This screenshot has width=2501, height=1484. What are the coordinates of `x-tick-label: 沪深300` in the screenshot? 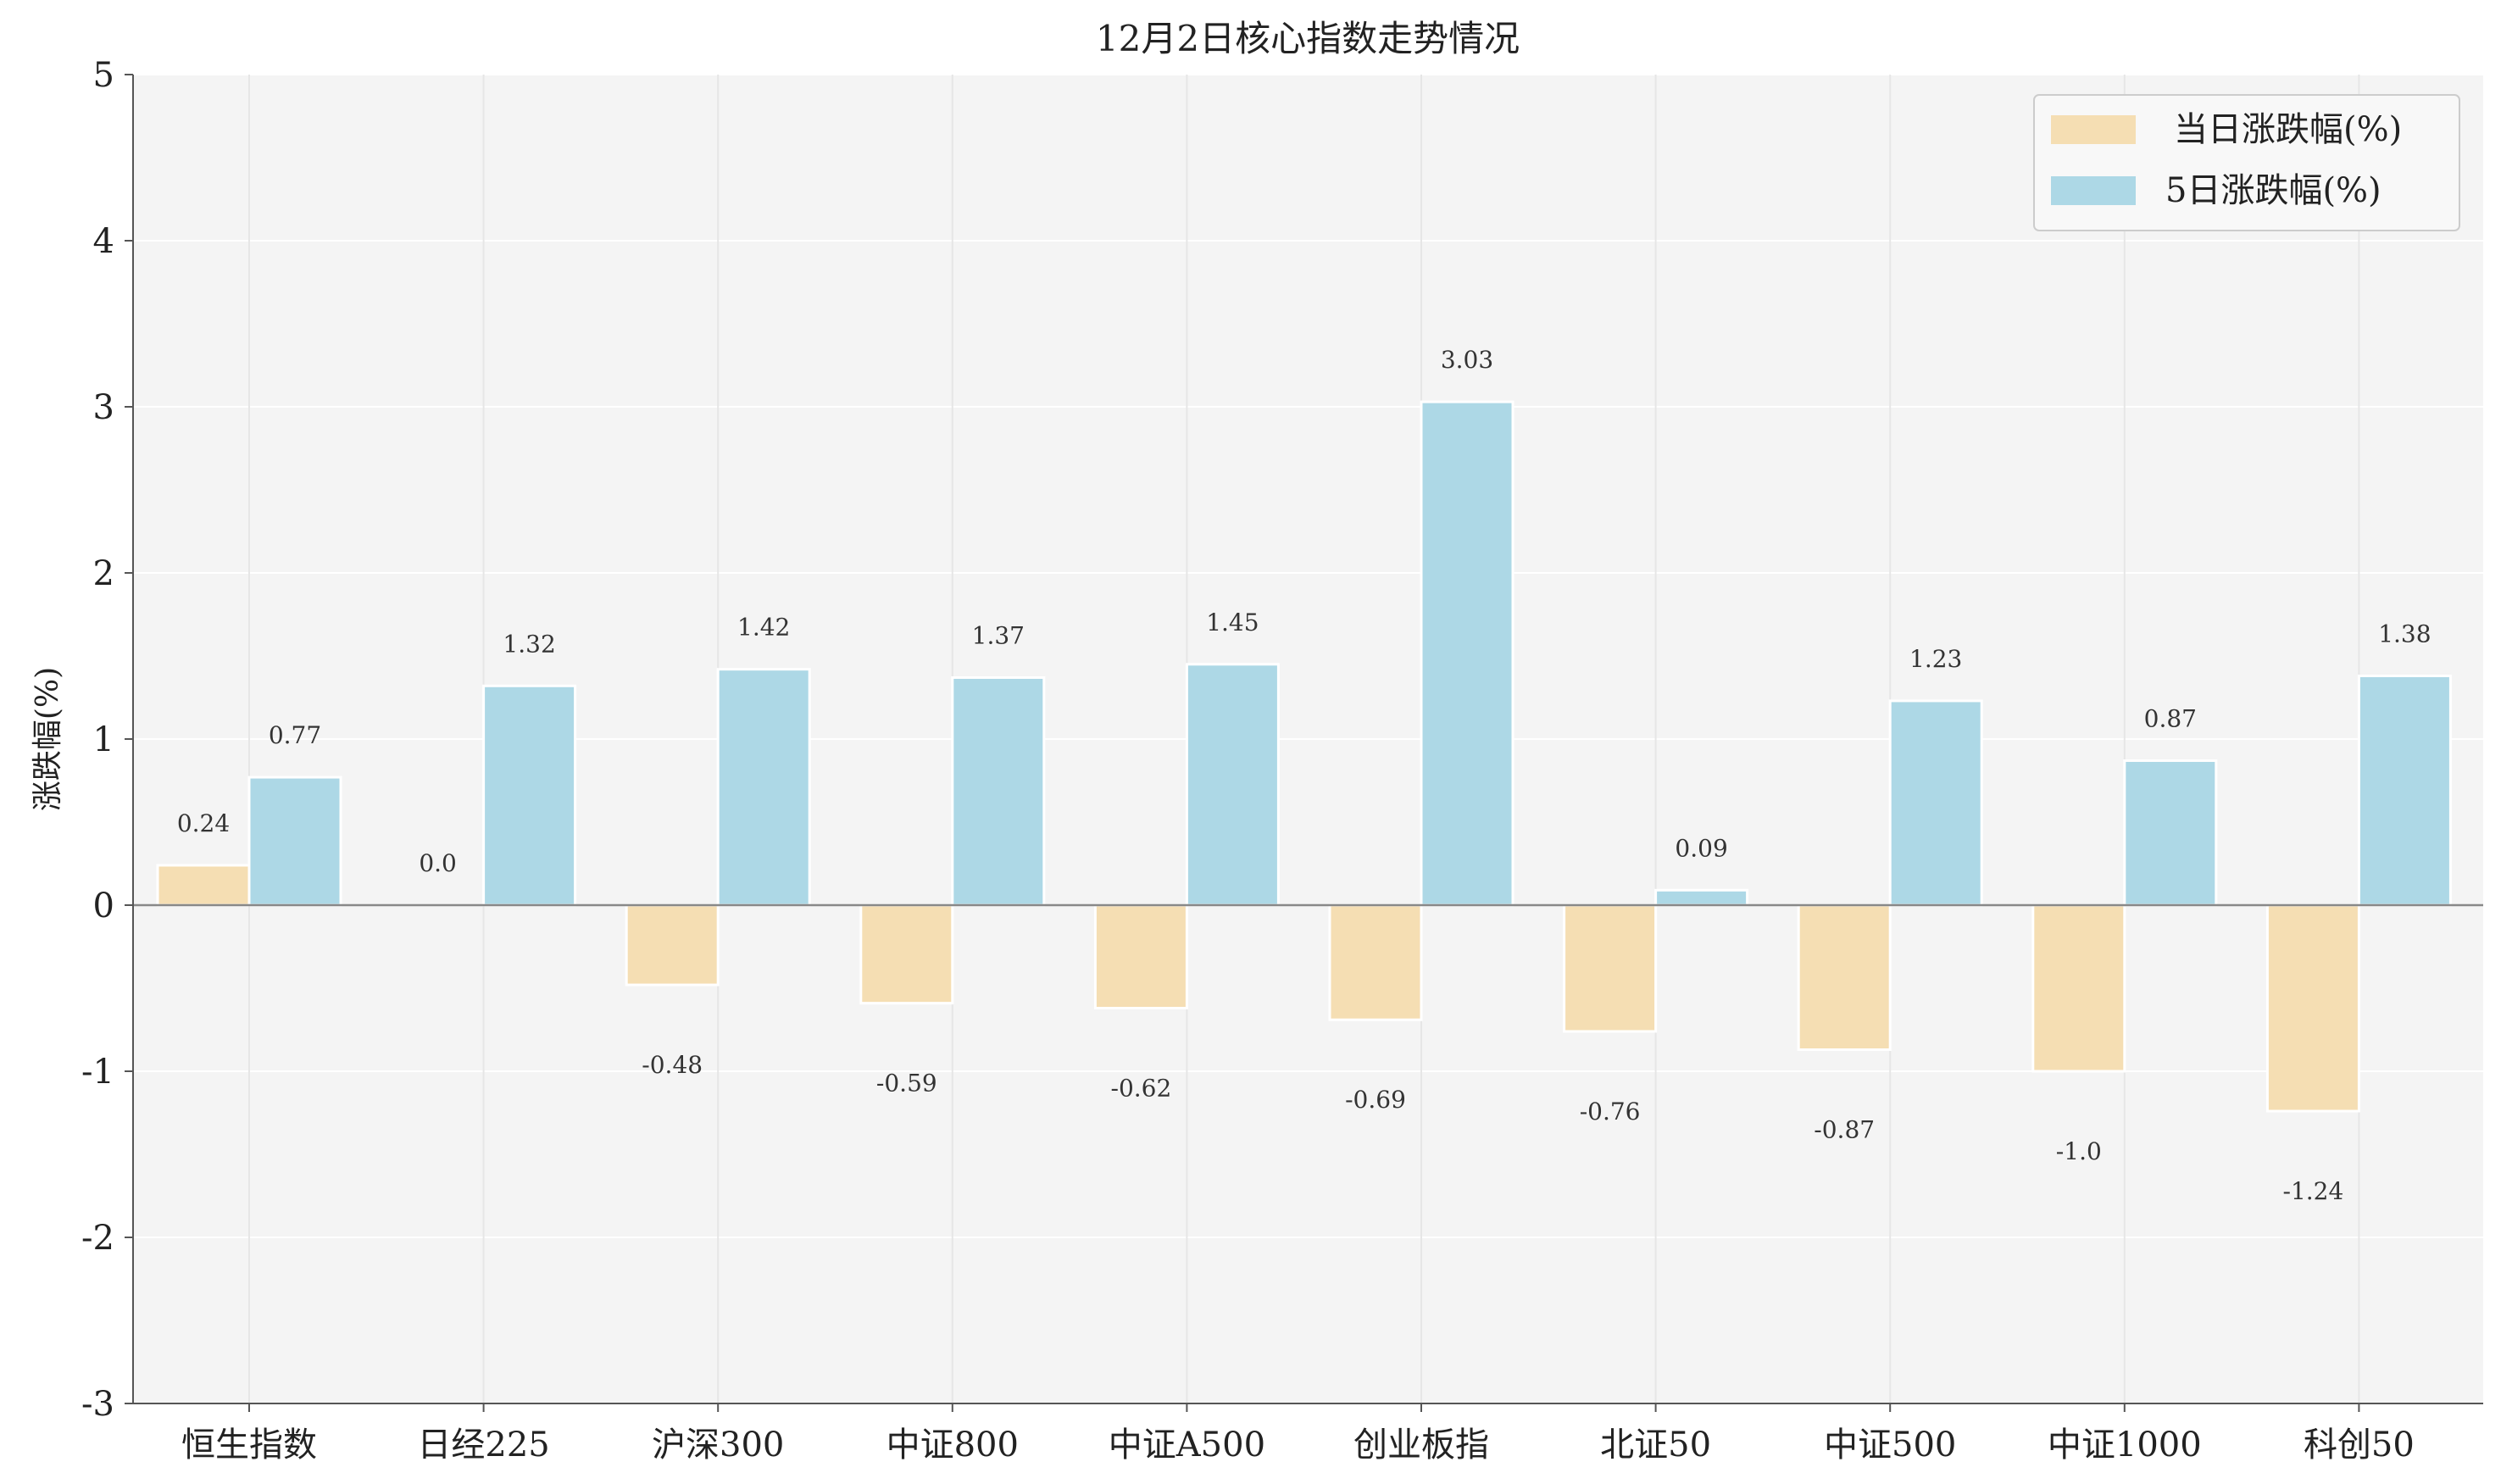 It's located at (718, 1446).